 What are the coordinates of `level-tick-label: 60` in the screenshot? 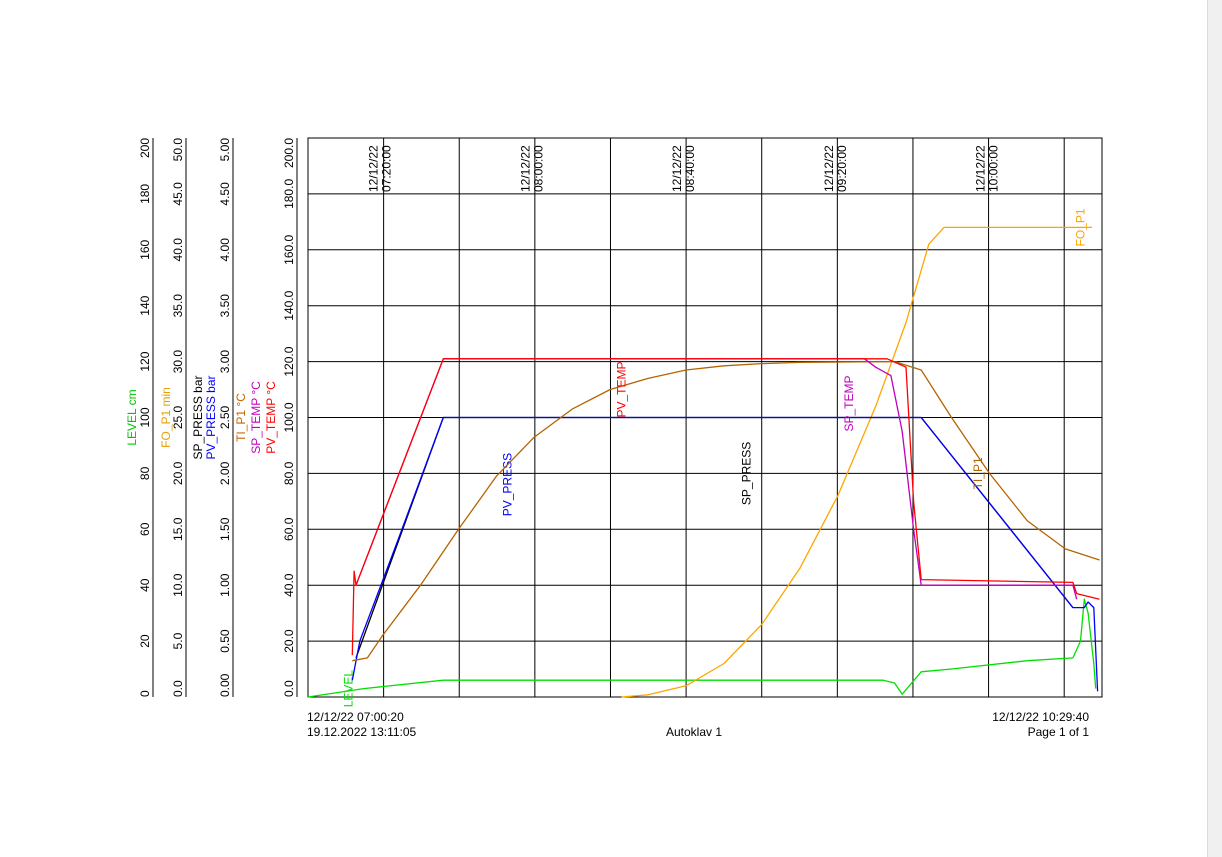 It's located at (145, 529).